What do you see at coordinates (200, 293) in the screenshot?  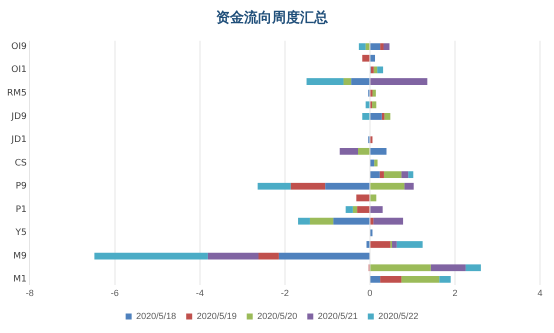 I see `x-tick-label: -4` at bounding box center [200, 293].